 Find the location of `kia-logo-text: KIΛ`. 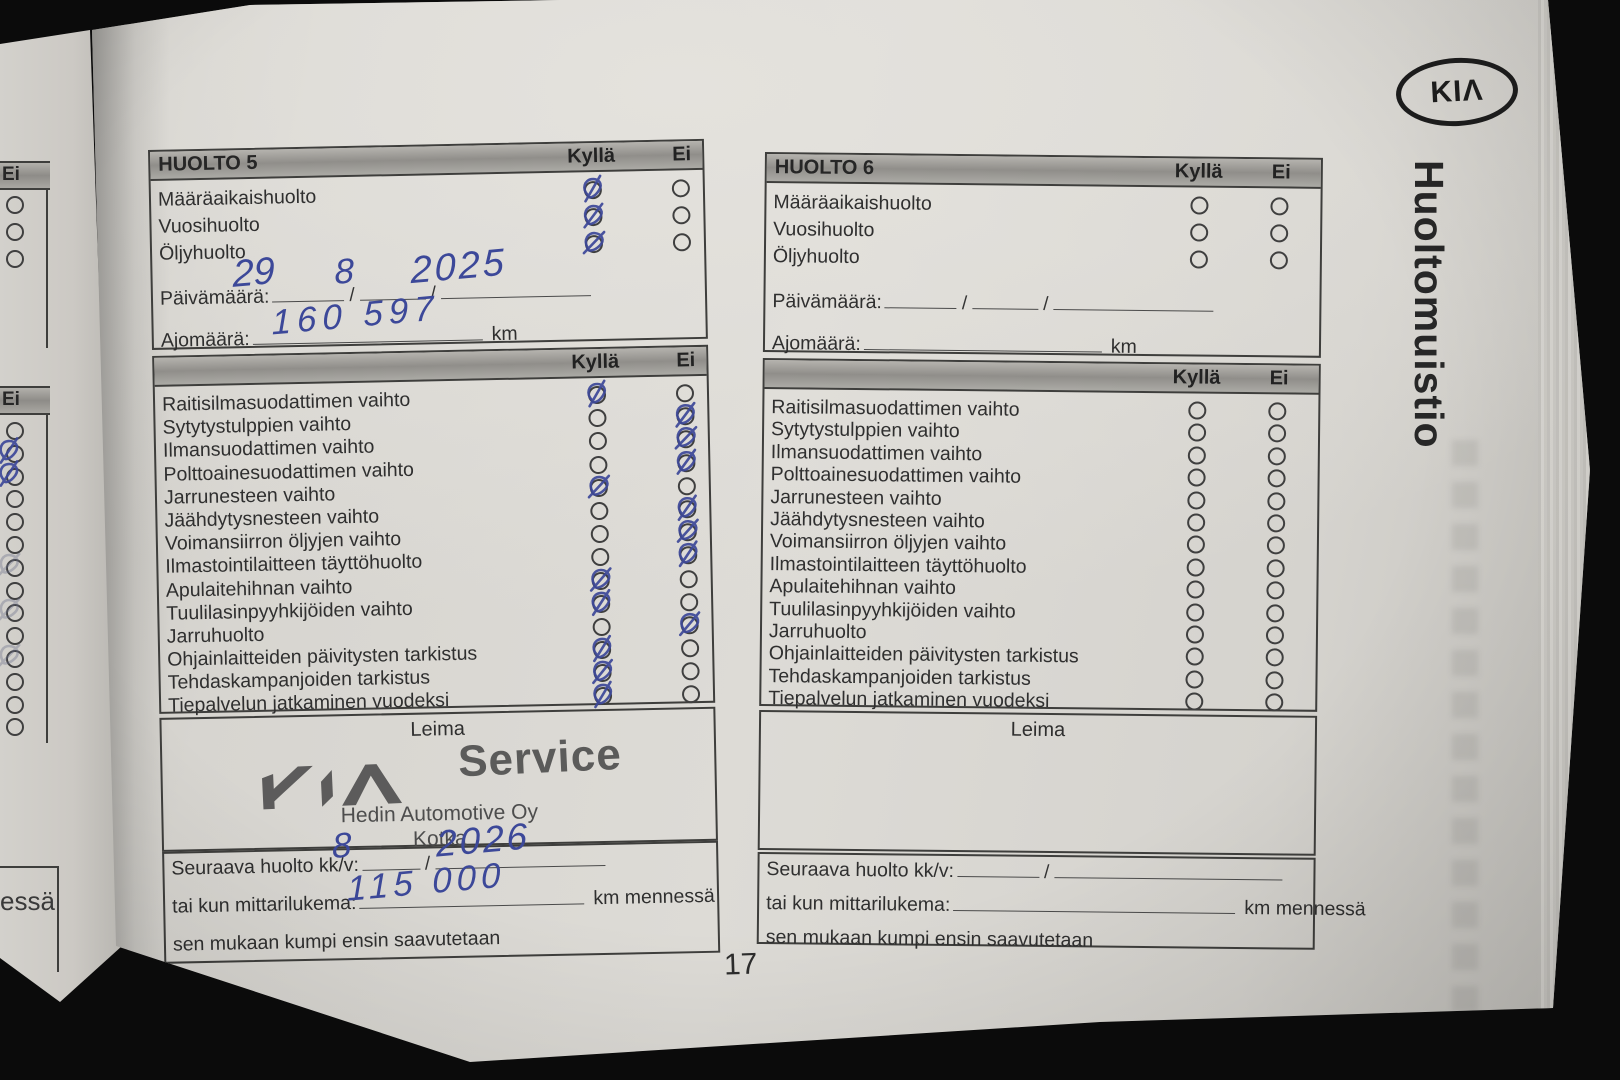

kia-logo-text: KIΛ is located at coordinates (1457, 91).